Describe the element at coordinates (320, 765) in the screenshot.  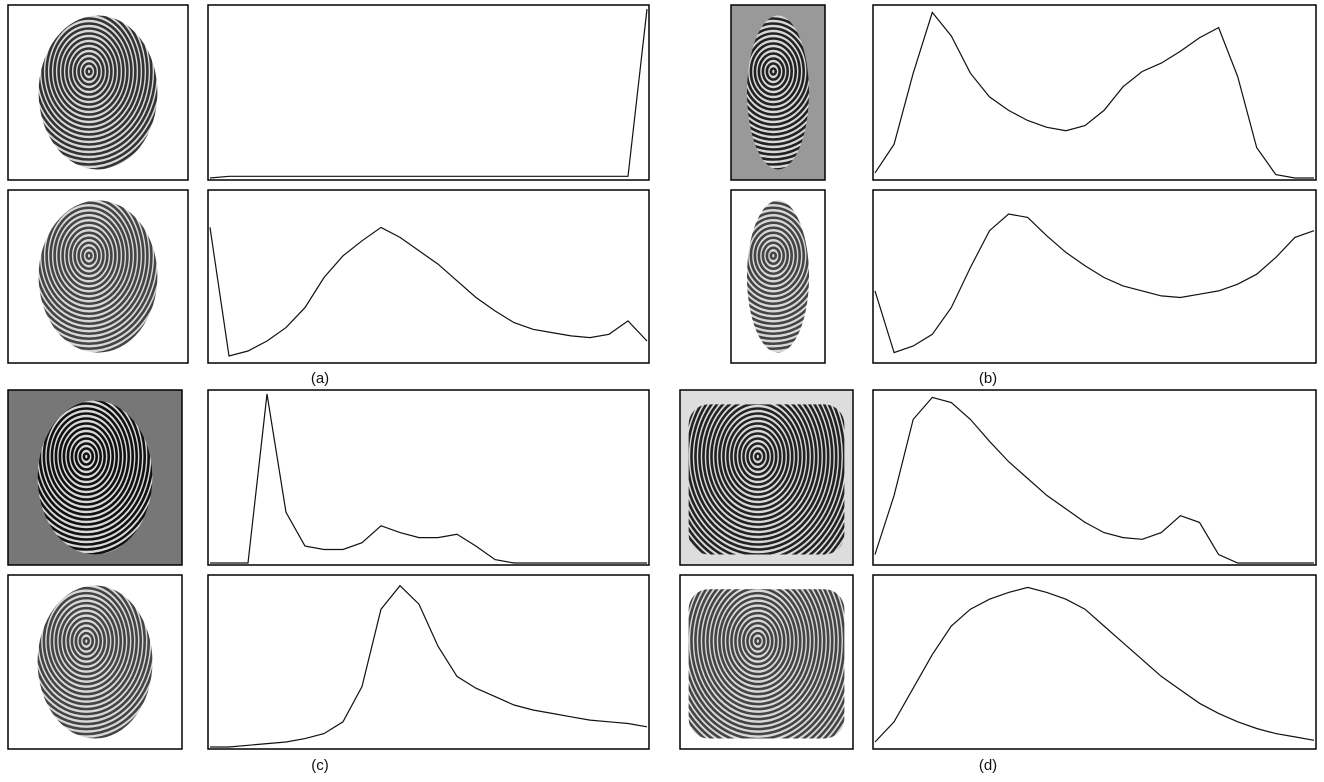
I see `panel-label: (c)` at that location.